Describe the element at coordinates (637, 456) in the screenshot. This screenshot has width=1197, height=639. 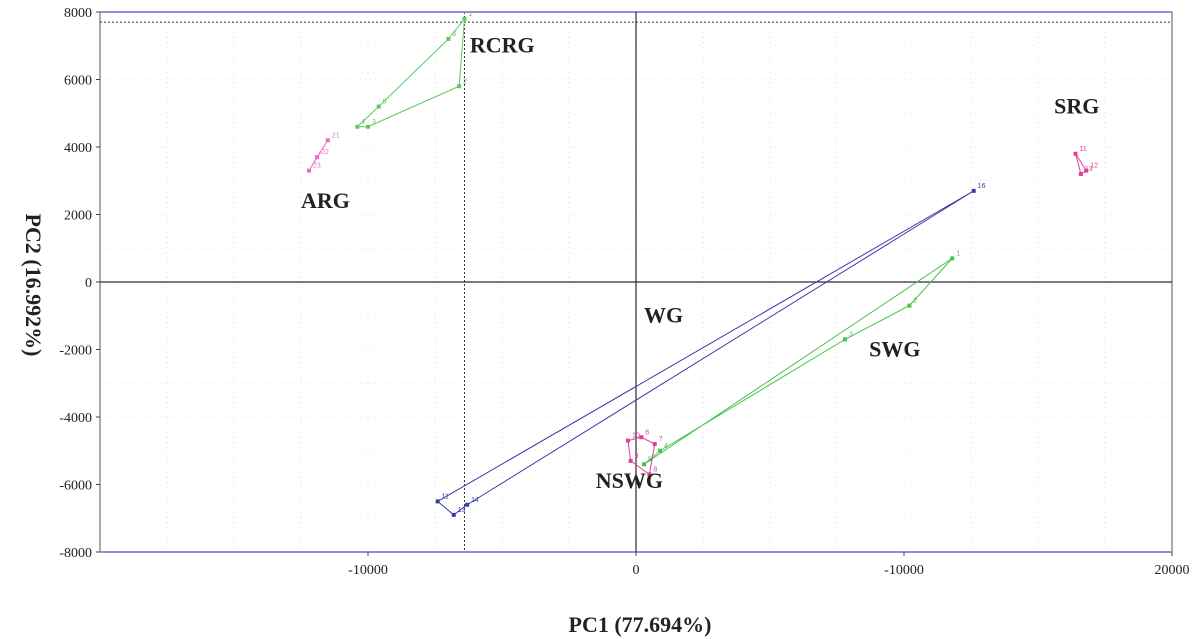
I see `point-label: 9` at that location.